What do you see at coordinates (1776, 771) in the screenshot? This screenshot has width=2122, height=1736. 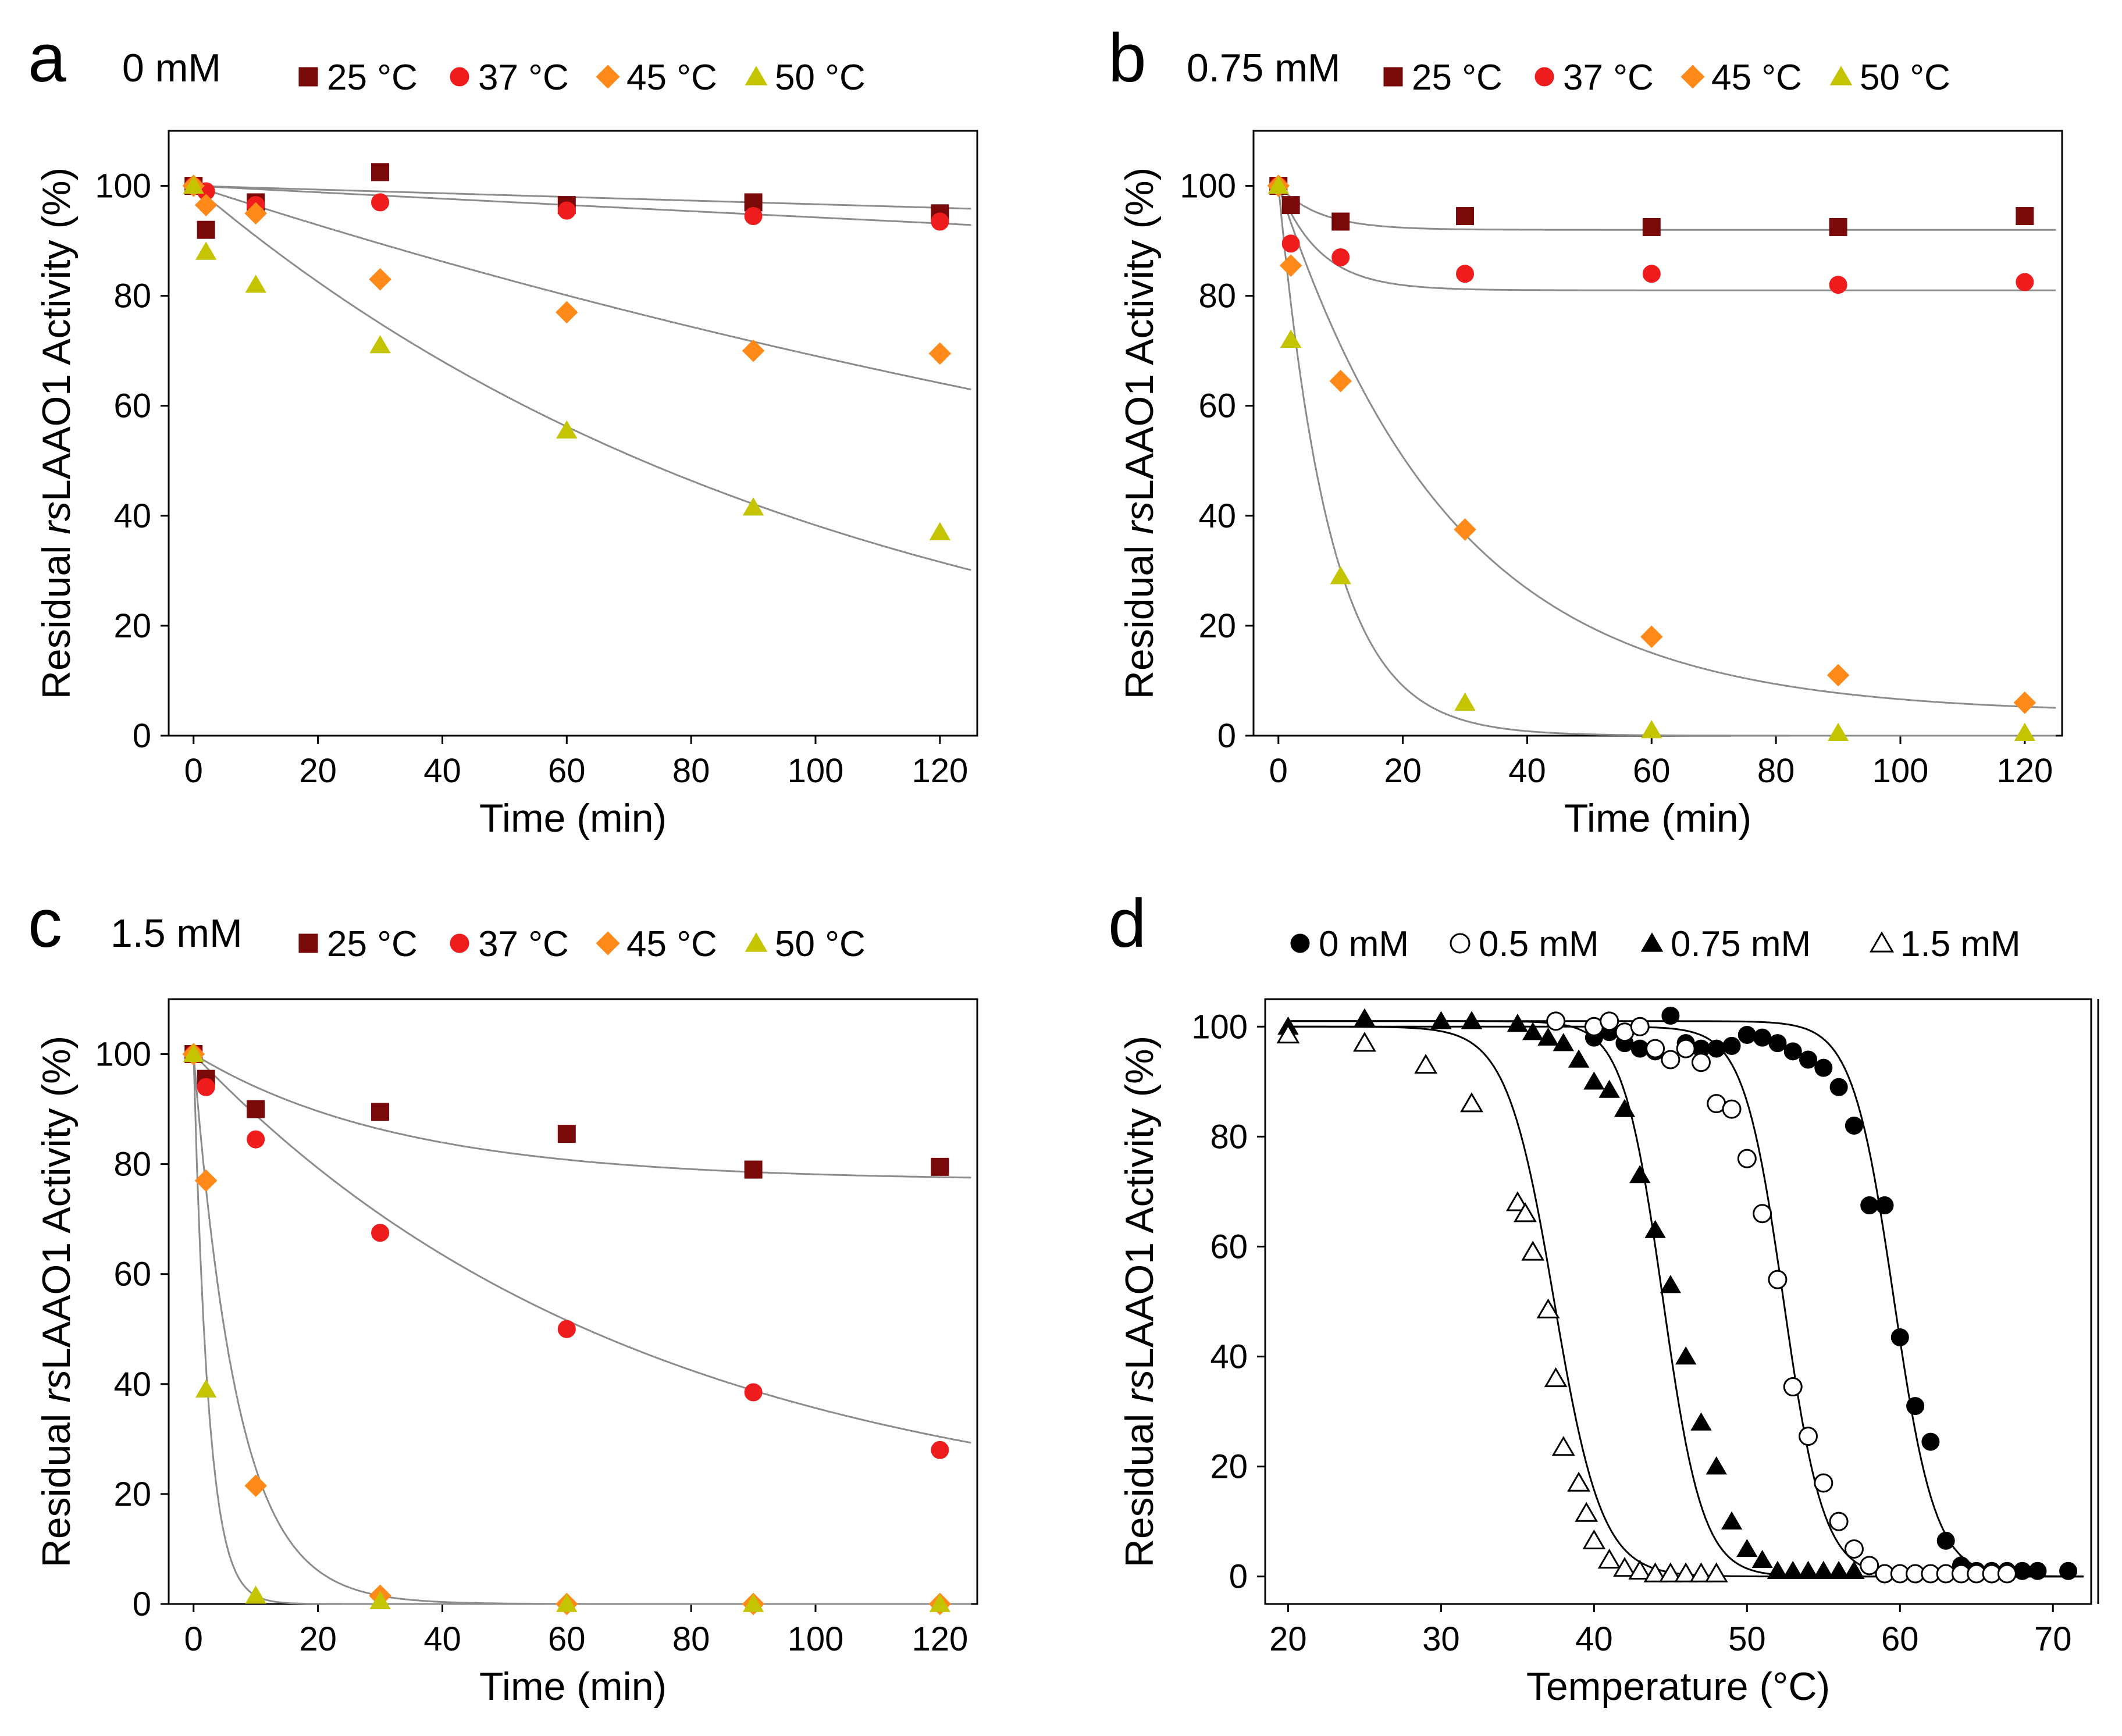 I see `x-tick-label: 80` at bounding box center [1776, 771].